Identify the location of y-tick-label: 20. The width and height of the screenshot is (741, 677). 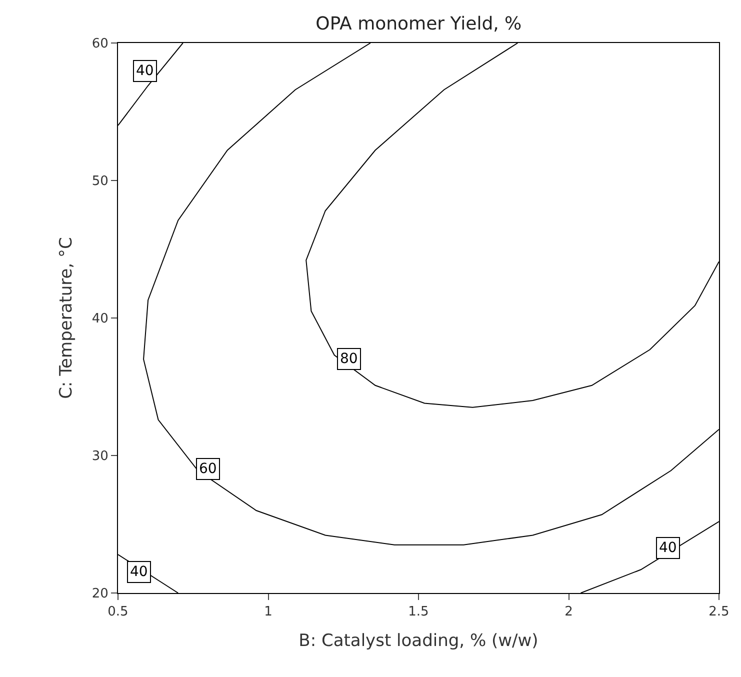
(100, 594).